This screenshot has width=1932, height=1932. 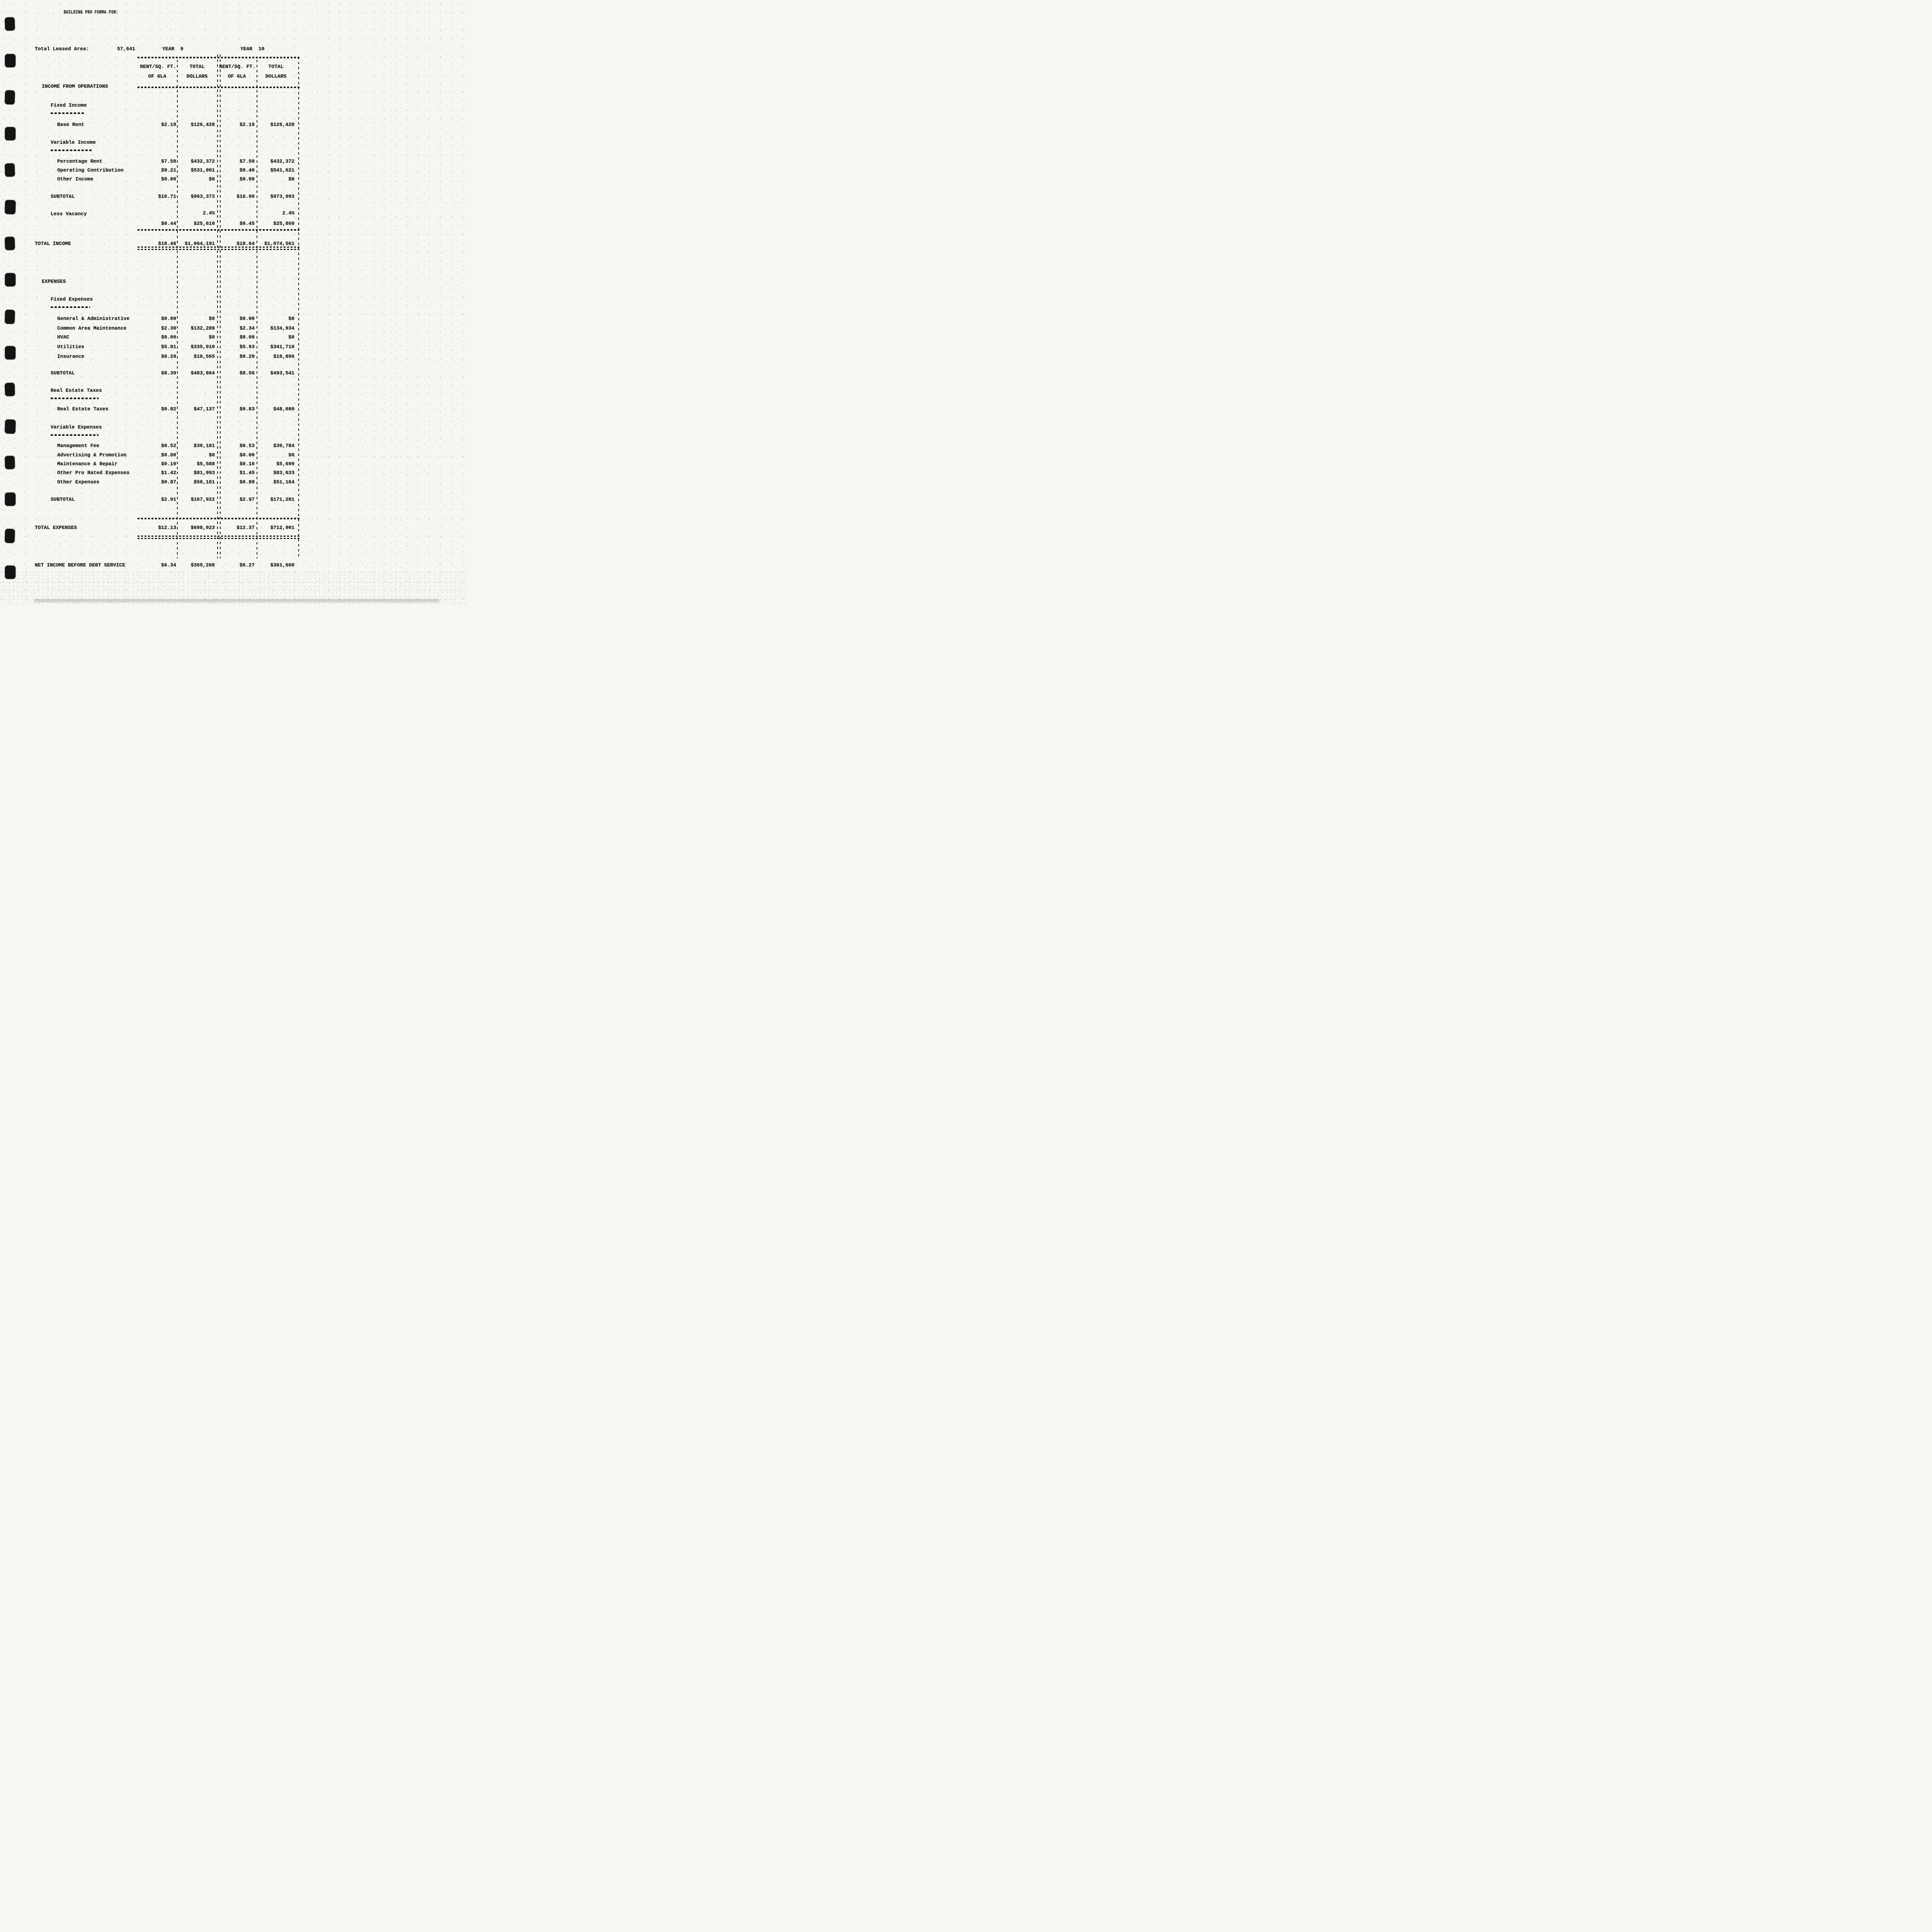 I want to click on header-bottom-rule, so click(x=218, y=87).